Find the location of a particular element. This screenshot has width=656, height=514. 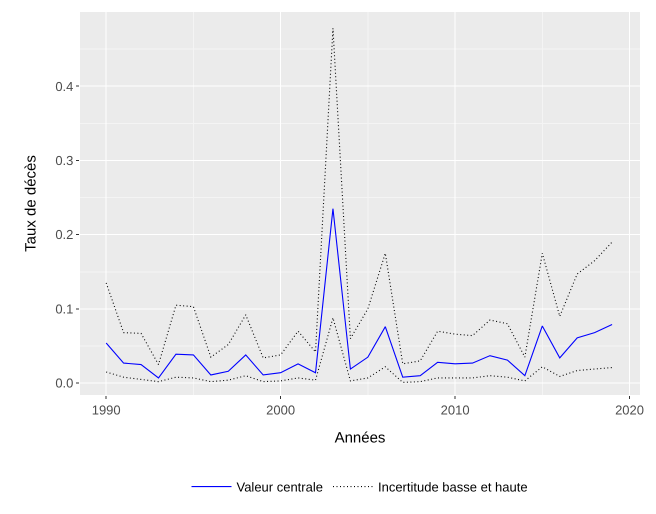

y-tick-label: 0.0 is located at coordinates (64, 383).